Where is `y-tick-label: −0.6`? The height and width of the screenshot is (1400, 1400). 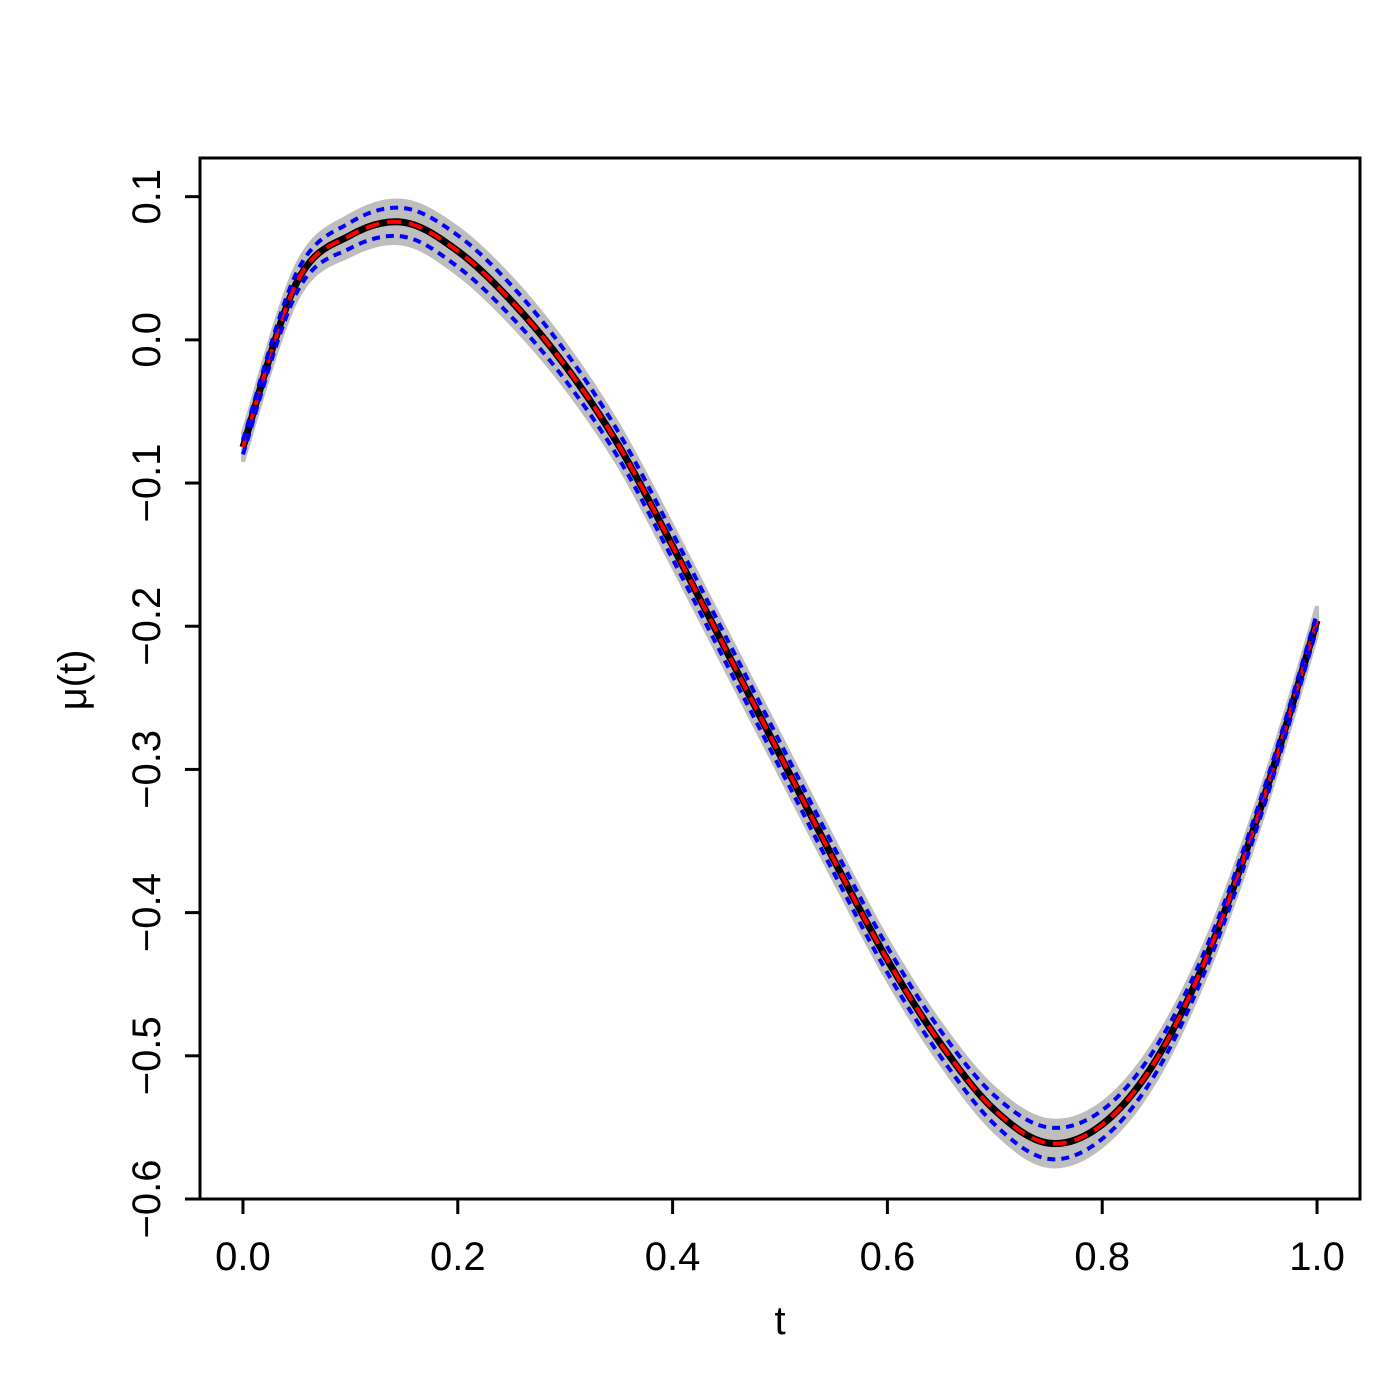
y-tick-label: −0.6 is located at coordinates (147, 1199).